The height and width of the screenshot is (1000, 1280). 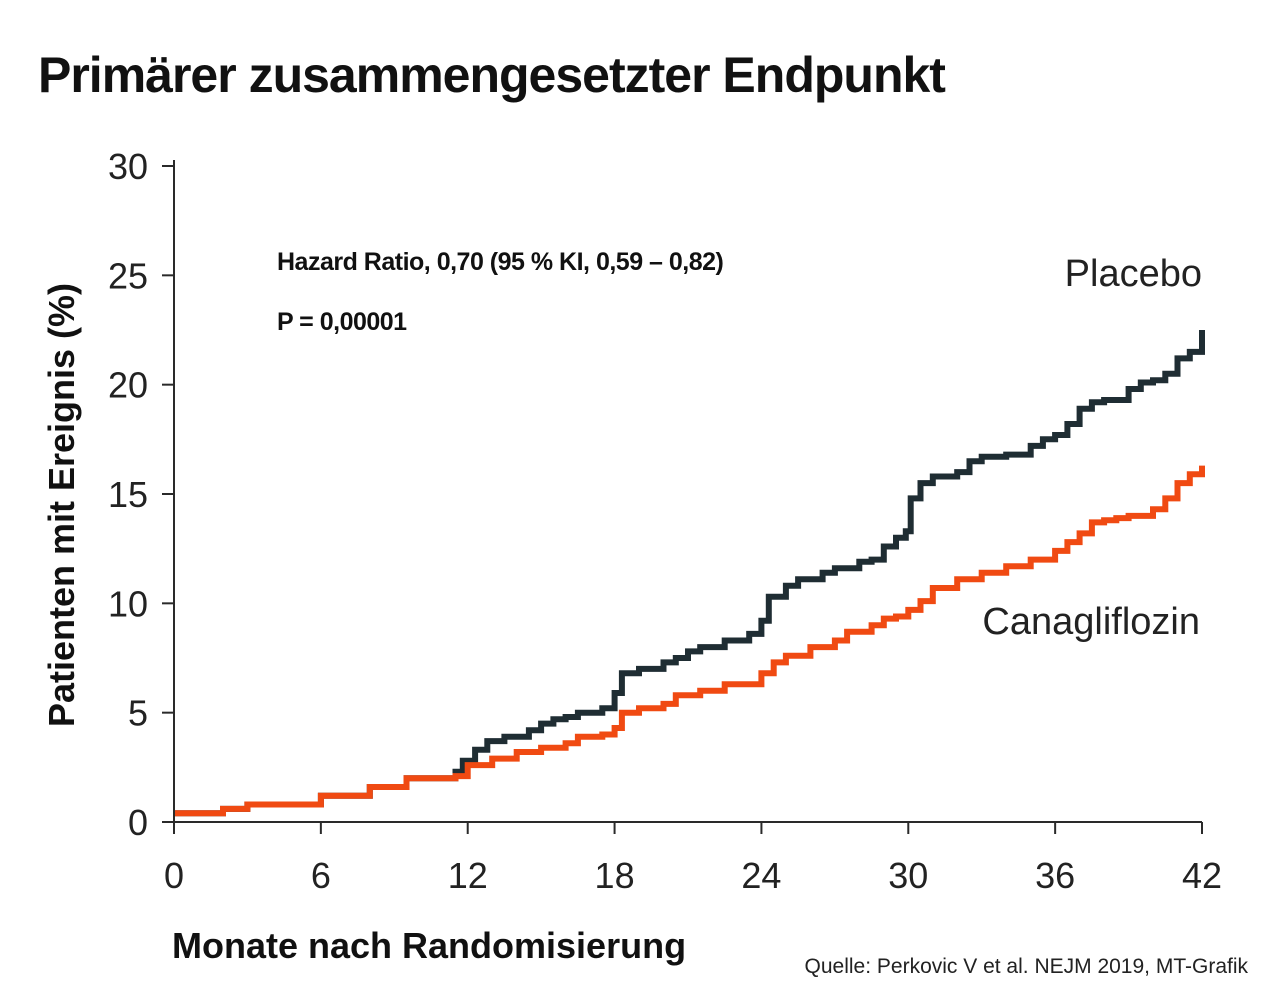 I want to click on series-label-placebo: Placebo, so click(x=1133, y=274).